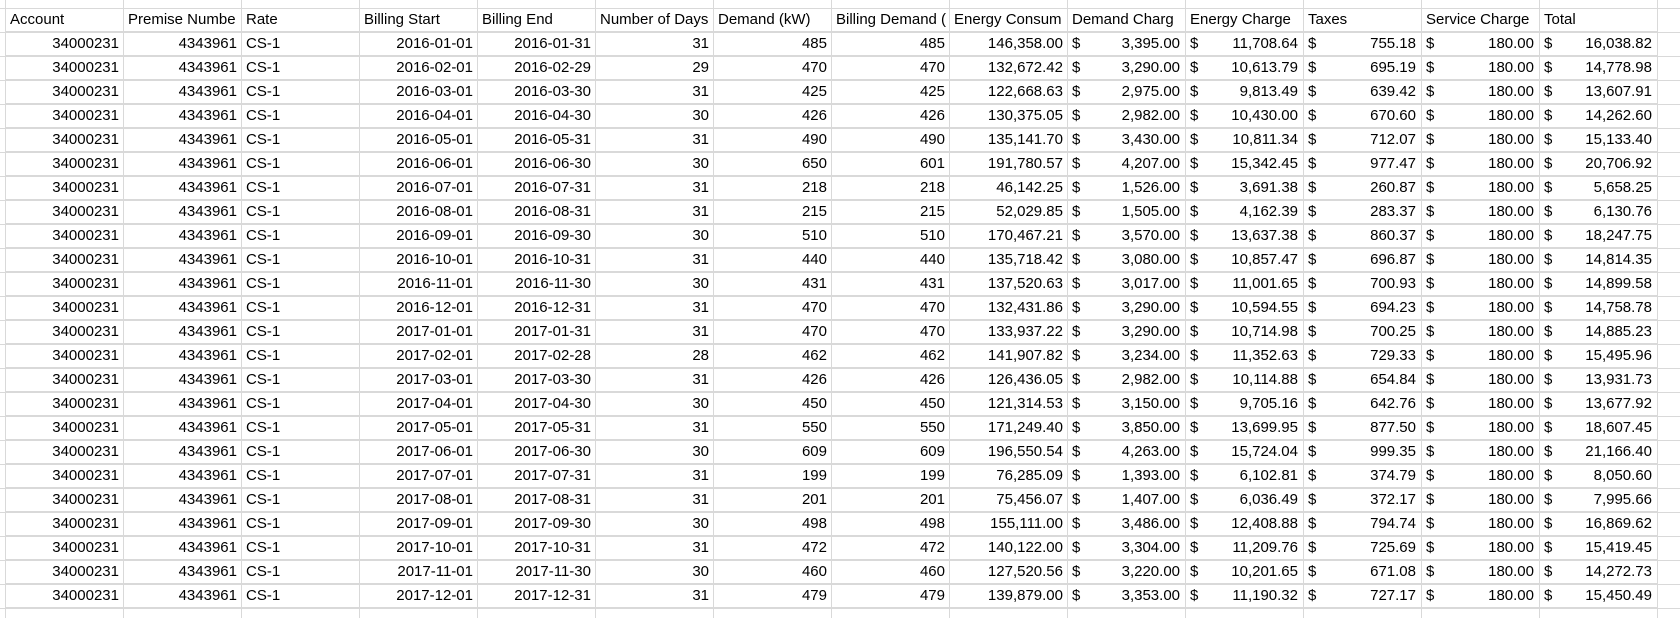 The image size is (1680, 618). I want to click on cell: 2017-03-30, so click(537, 380).